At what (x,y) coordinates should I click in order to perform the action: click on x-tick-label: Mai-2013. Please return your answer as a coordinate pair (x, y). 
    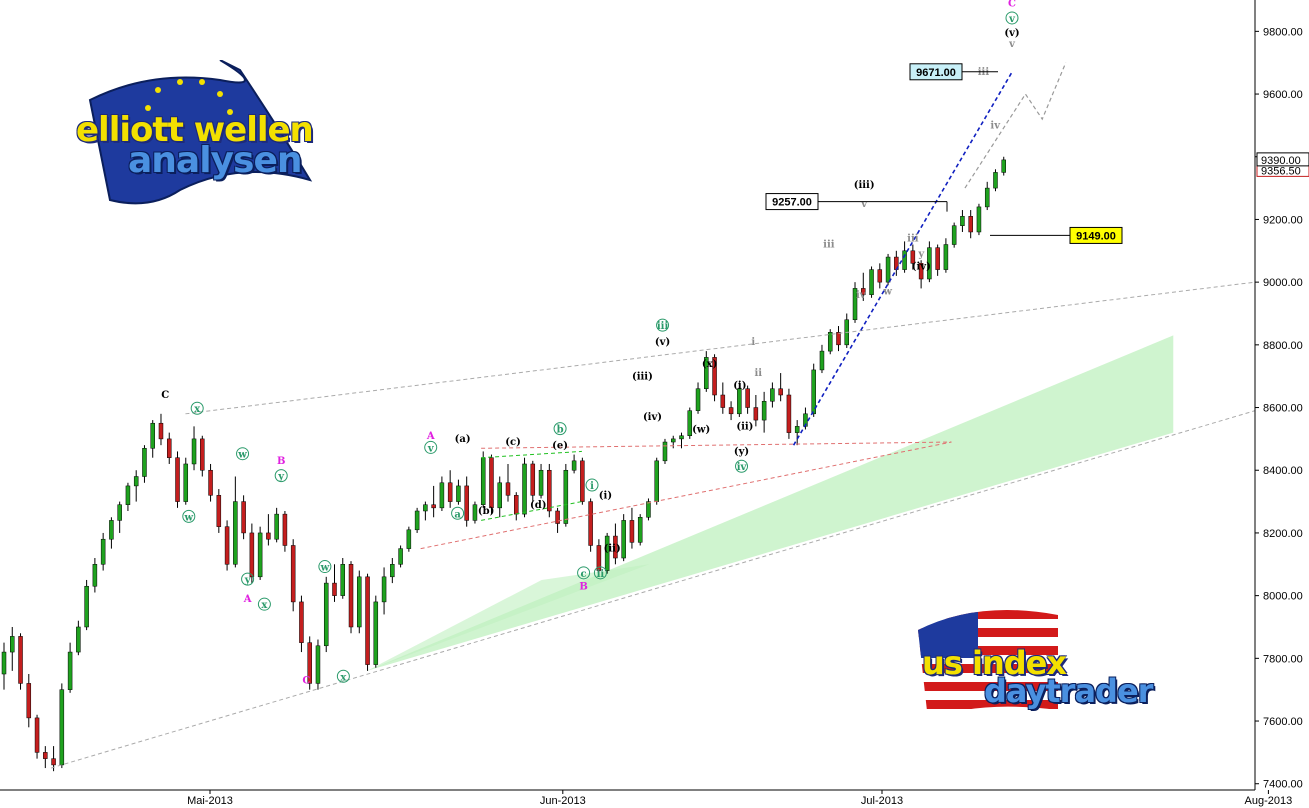
    Looking at the image, I should click on (210, 801).